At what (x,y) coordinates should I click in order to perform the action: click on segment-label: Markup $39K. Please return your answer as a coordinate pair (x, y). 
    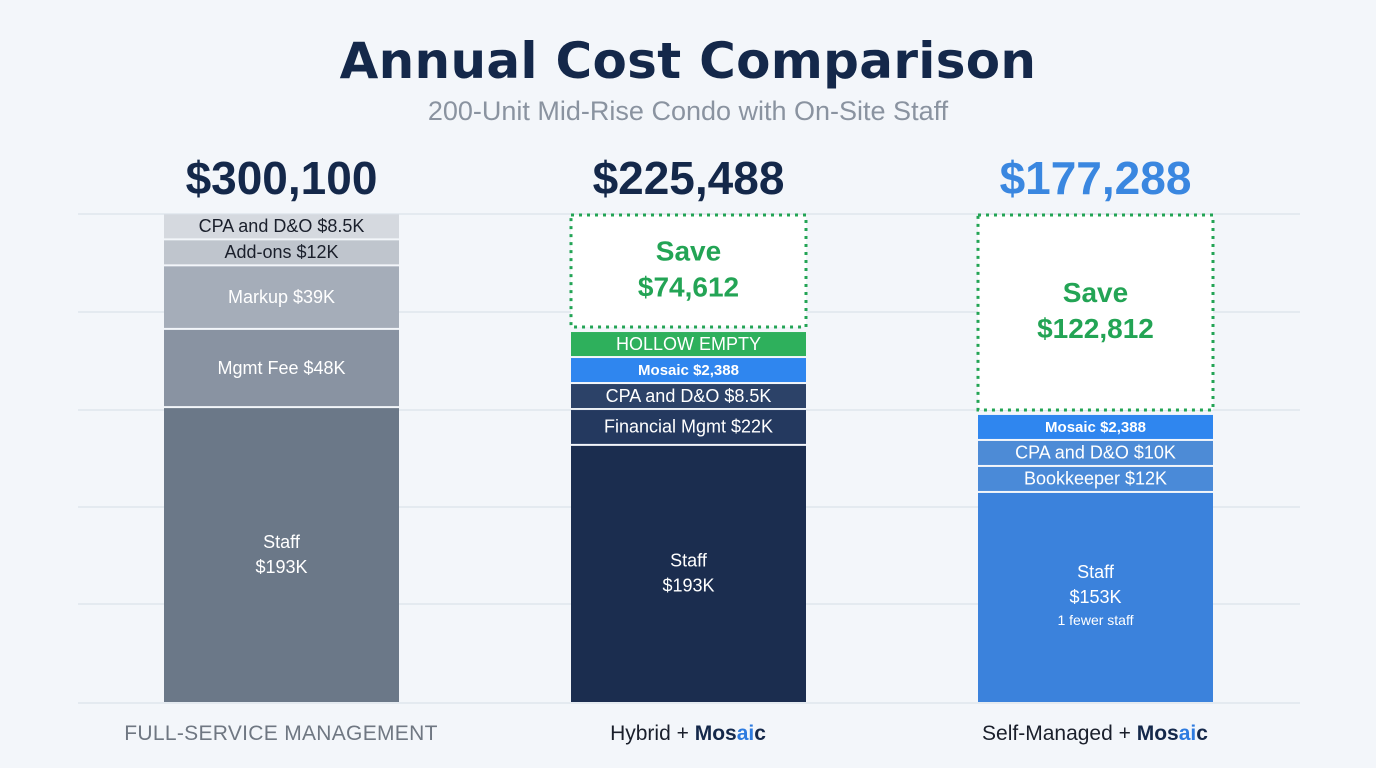
    Looking at the image, I should click on (281, 297).